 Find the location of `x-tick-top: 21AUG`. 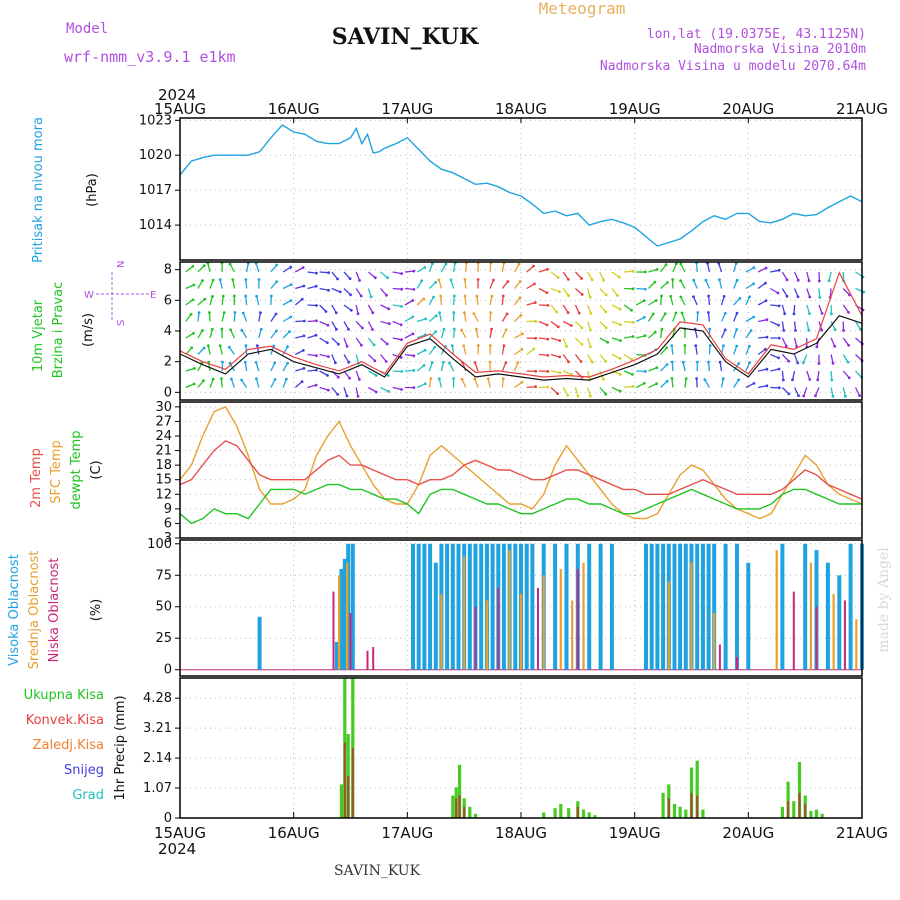

x-tick-top: 21AUG is located at coordinates (862, 109).